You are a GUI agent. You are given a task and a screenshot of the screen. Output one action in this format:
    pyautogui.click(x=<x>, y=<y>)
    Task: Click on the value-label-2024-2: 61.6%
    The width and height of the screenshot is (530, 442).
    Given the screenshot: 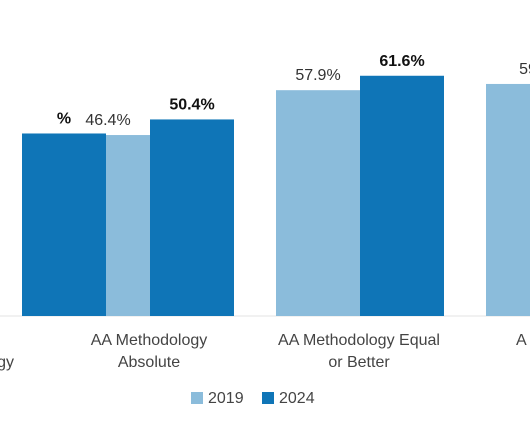 What is the action you would take?
    pyautogui.click(x=401, y=61)
    